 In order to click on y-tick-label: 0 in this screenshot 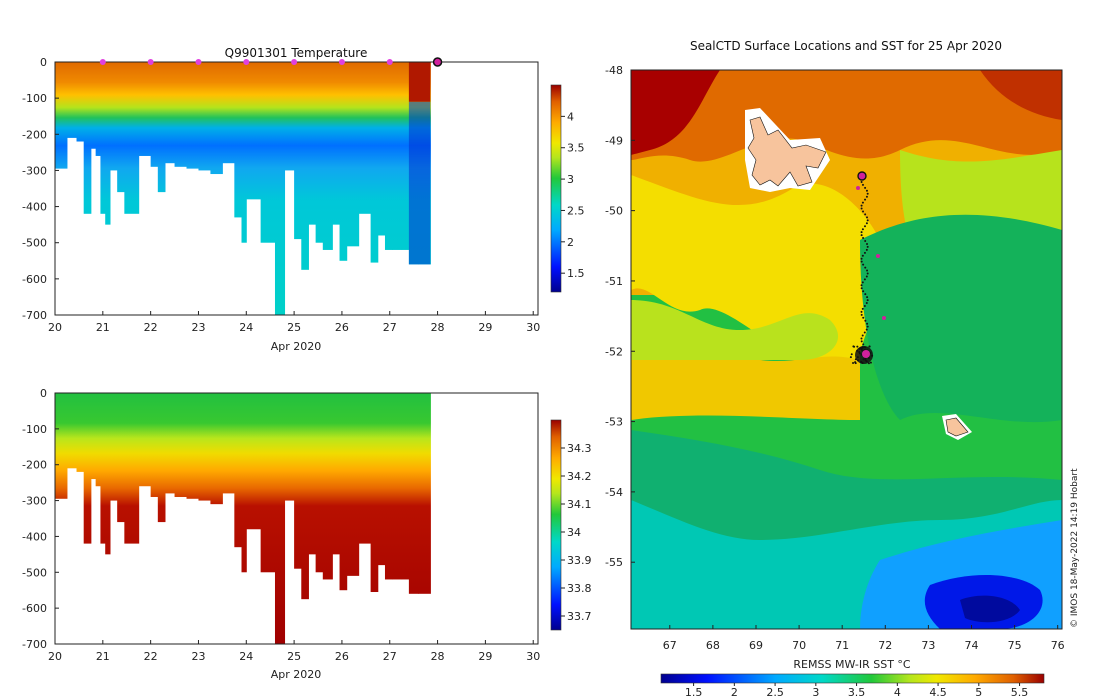, I will do `click(43, 393)`.